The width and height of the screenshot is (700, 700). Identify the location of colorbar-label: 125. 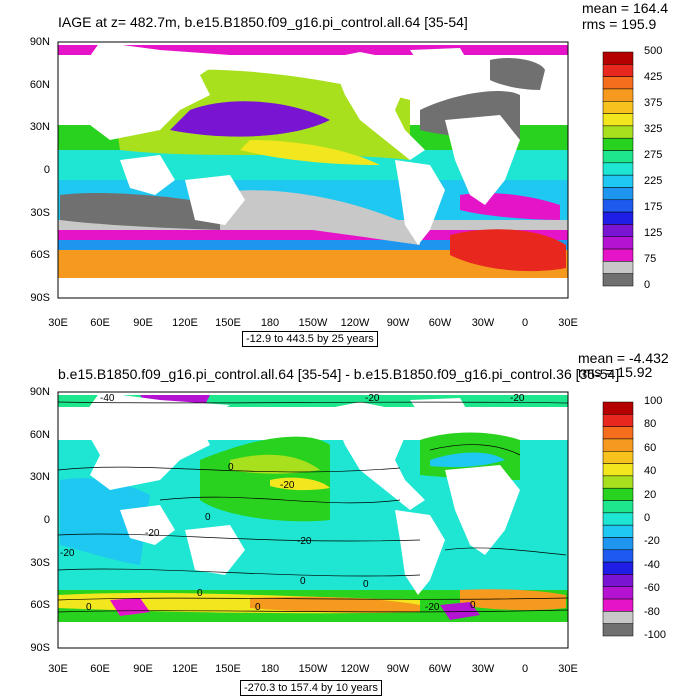
(653, 233).